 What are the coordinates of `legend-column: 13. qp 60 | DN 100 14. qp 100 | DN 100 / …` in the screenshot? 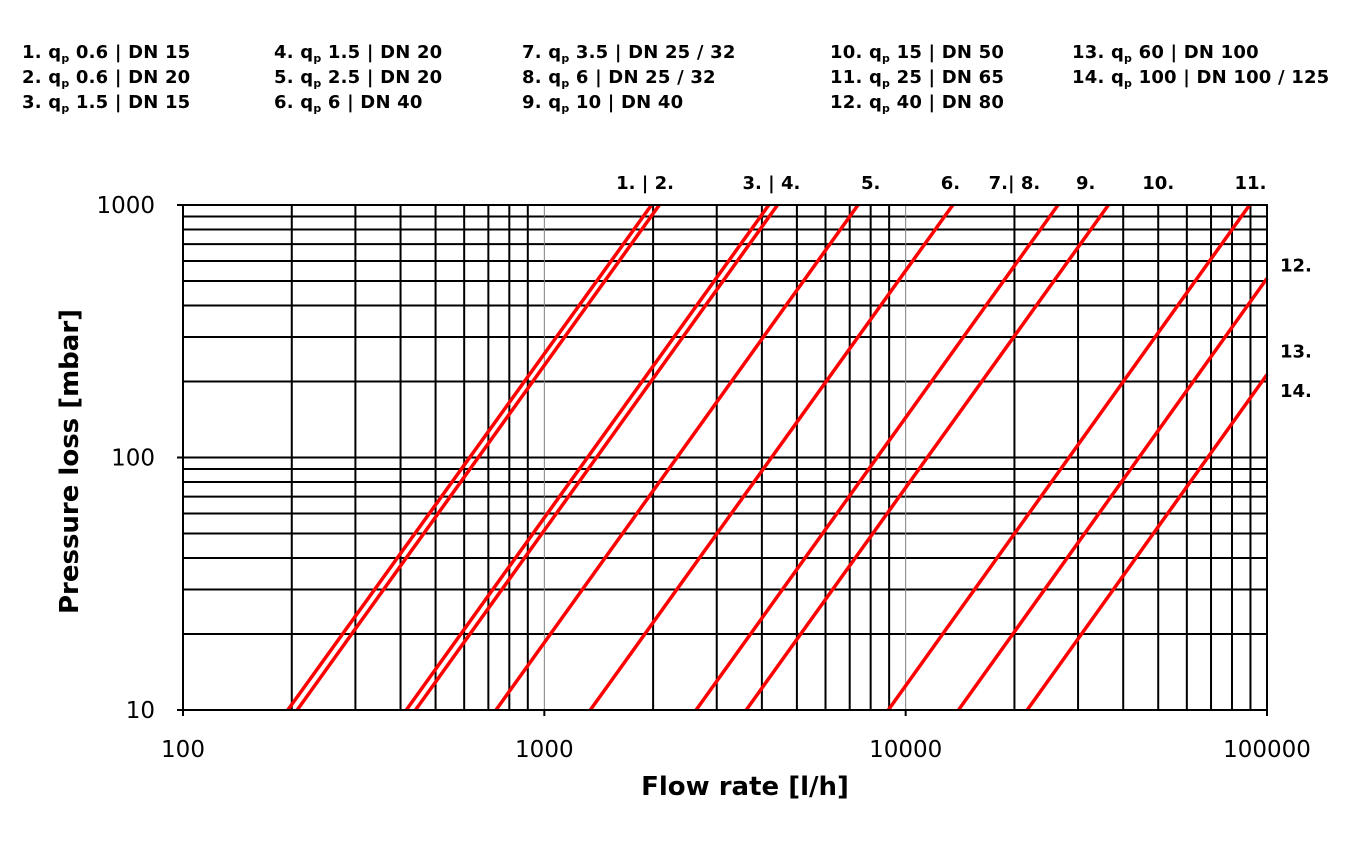 It's located at (1200, 65).